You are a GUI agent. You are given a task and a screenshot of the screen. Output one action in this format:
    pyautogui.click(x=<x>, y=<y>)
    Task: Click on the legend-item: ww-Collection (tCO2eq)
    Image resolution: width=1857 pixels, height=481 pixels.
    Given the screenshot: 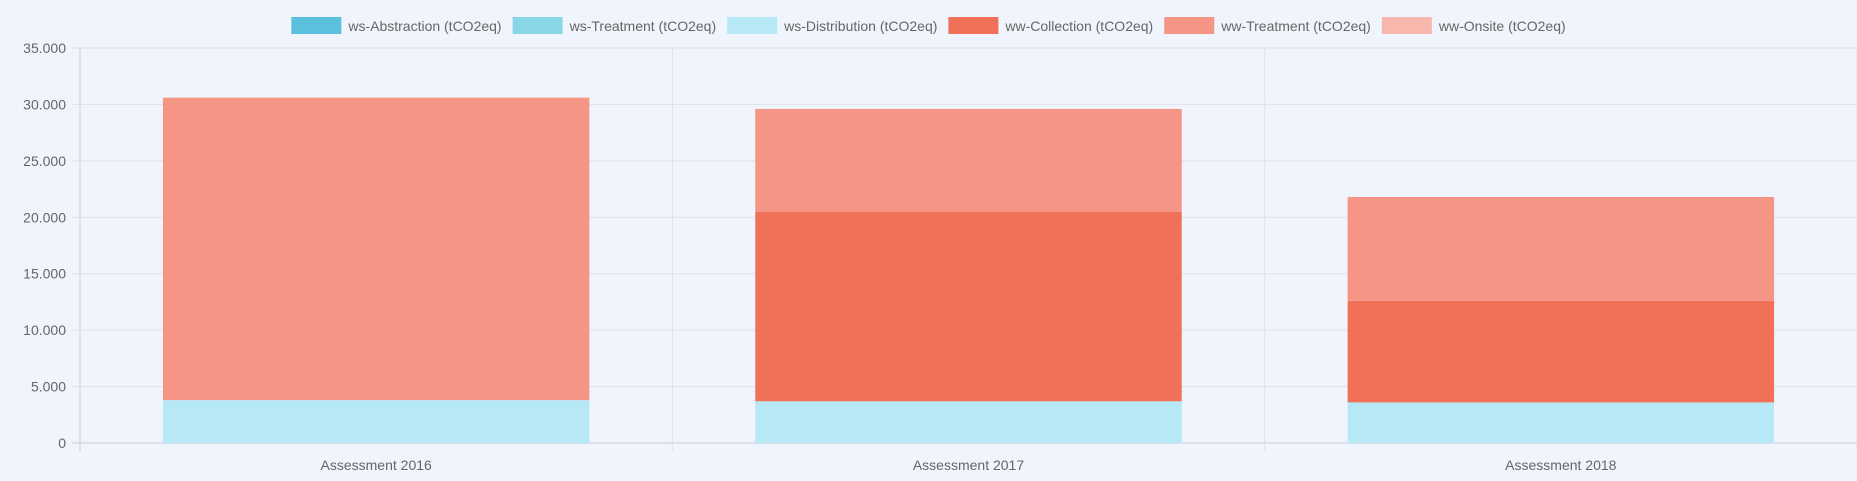 What is the action you would take?
    pyautogui.click(x=1050, y=25)
    